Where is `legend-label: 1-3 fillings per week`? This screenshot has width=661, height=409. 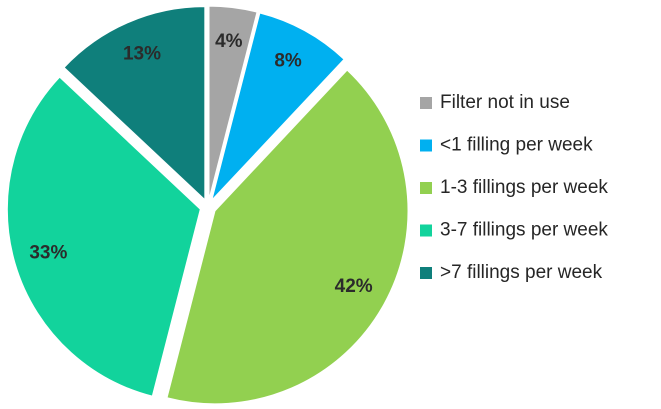
legend-label: 1-3 fillings per week is located at coordinates (524, 187).